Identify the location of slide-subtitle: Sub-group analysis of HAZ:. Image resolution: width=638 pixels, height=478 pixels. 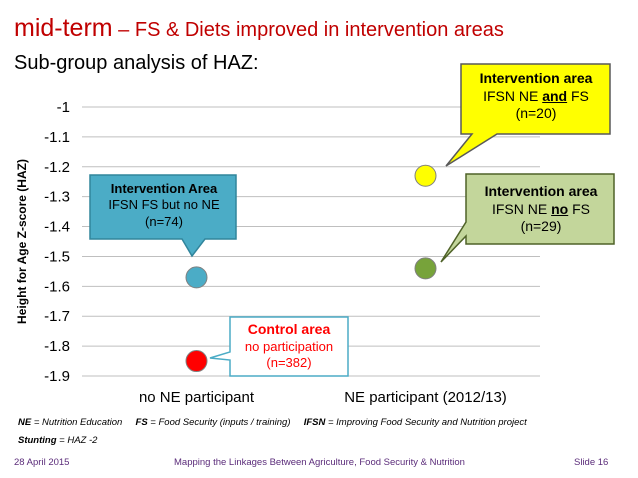
(136, 63).